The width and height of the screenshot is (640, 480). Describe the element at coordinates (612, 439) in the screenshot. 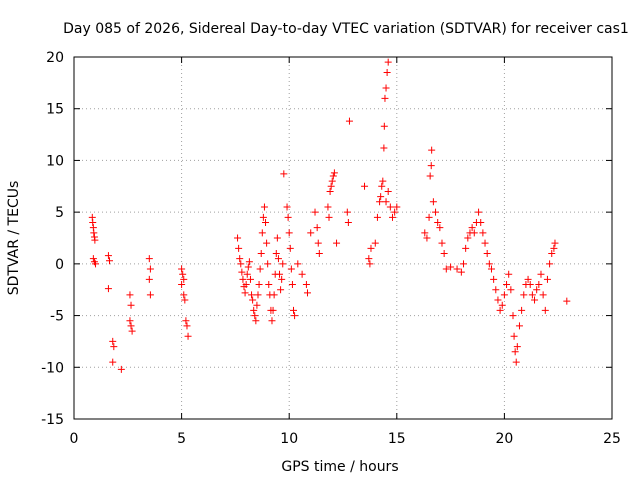

I see `x-tick-label: 25` at that location.